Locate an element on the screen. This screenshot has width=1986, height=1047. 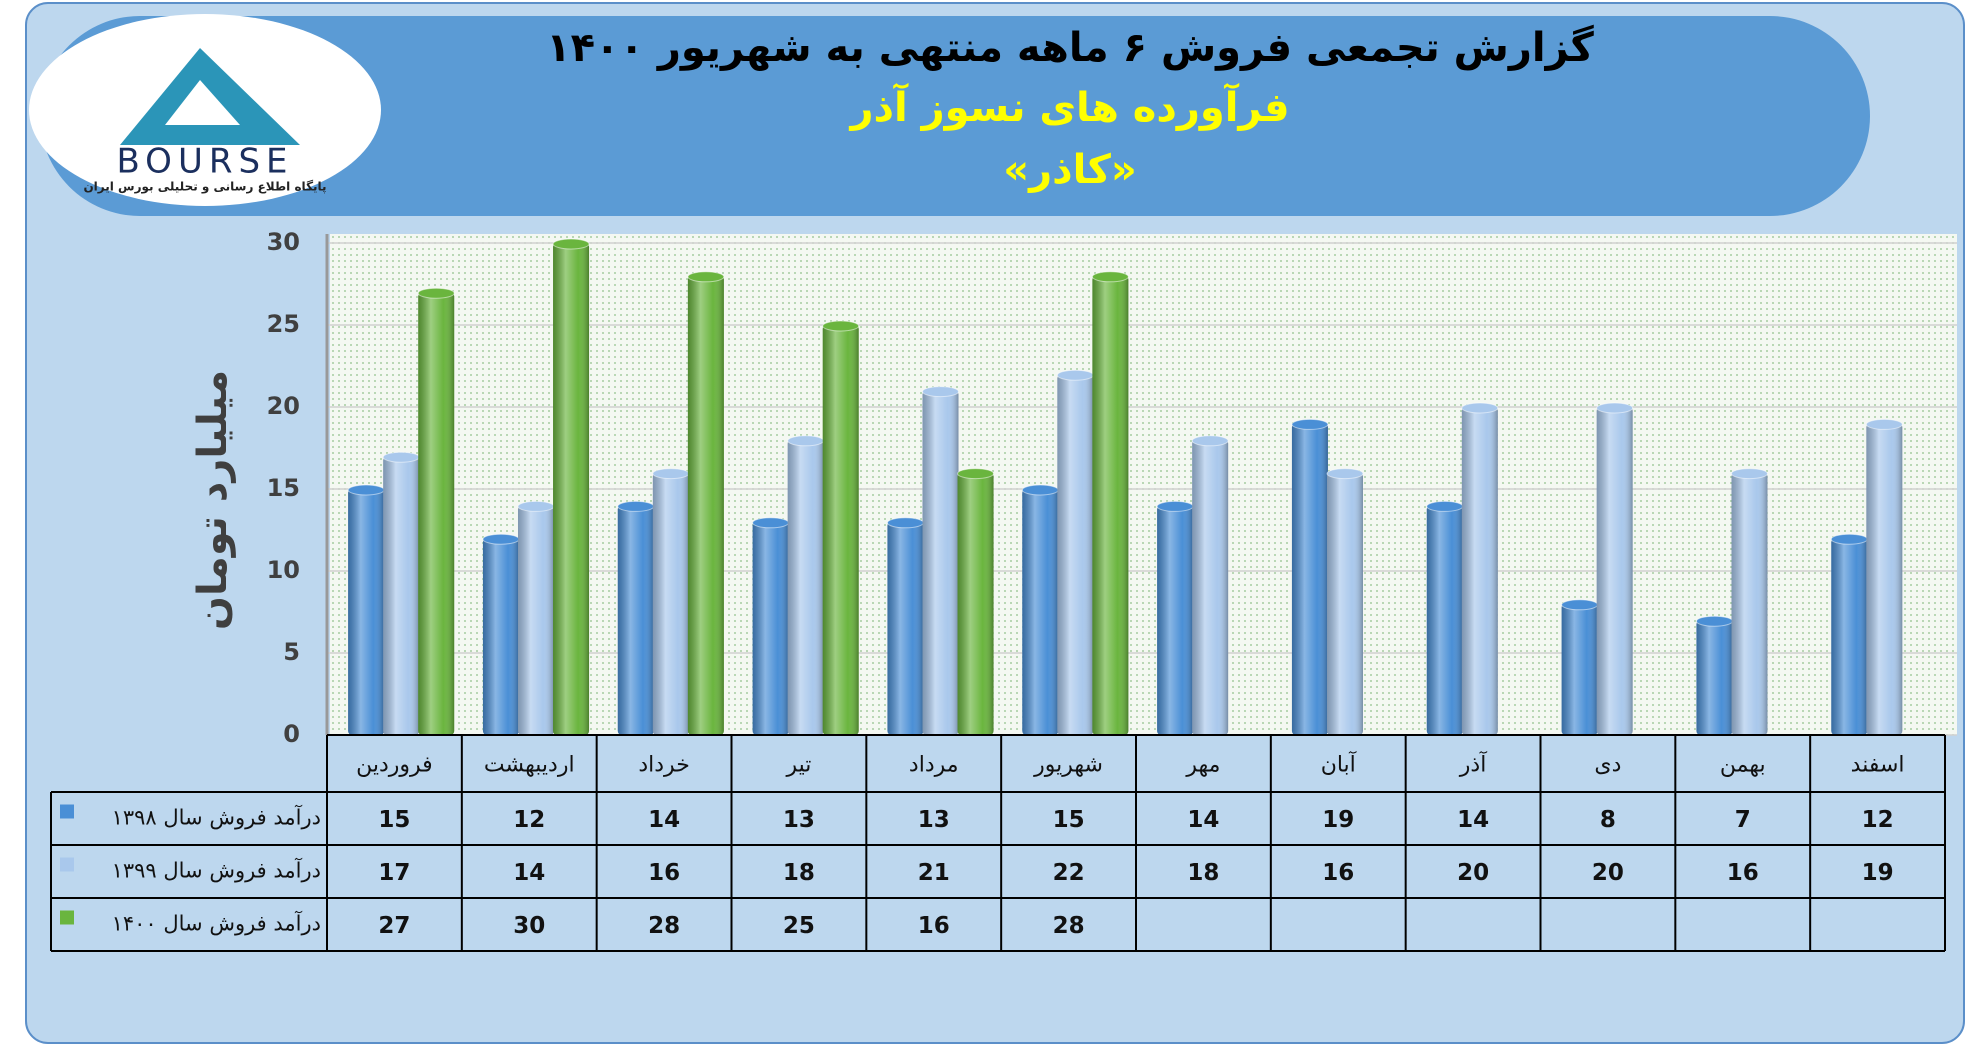
logo-name: BOURSE is located at coordinates (204, 162).